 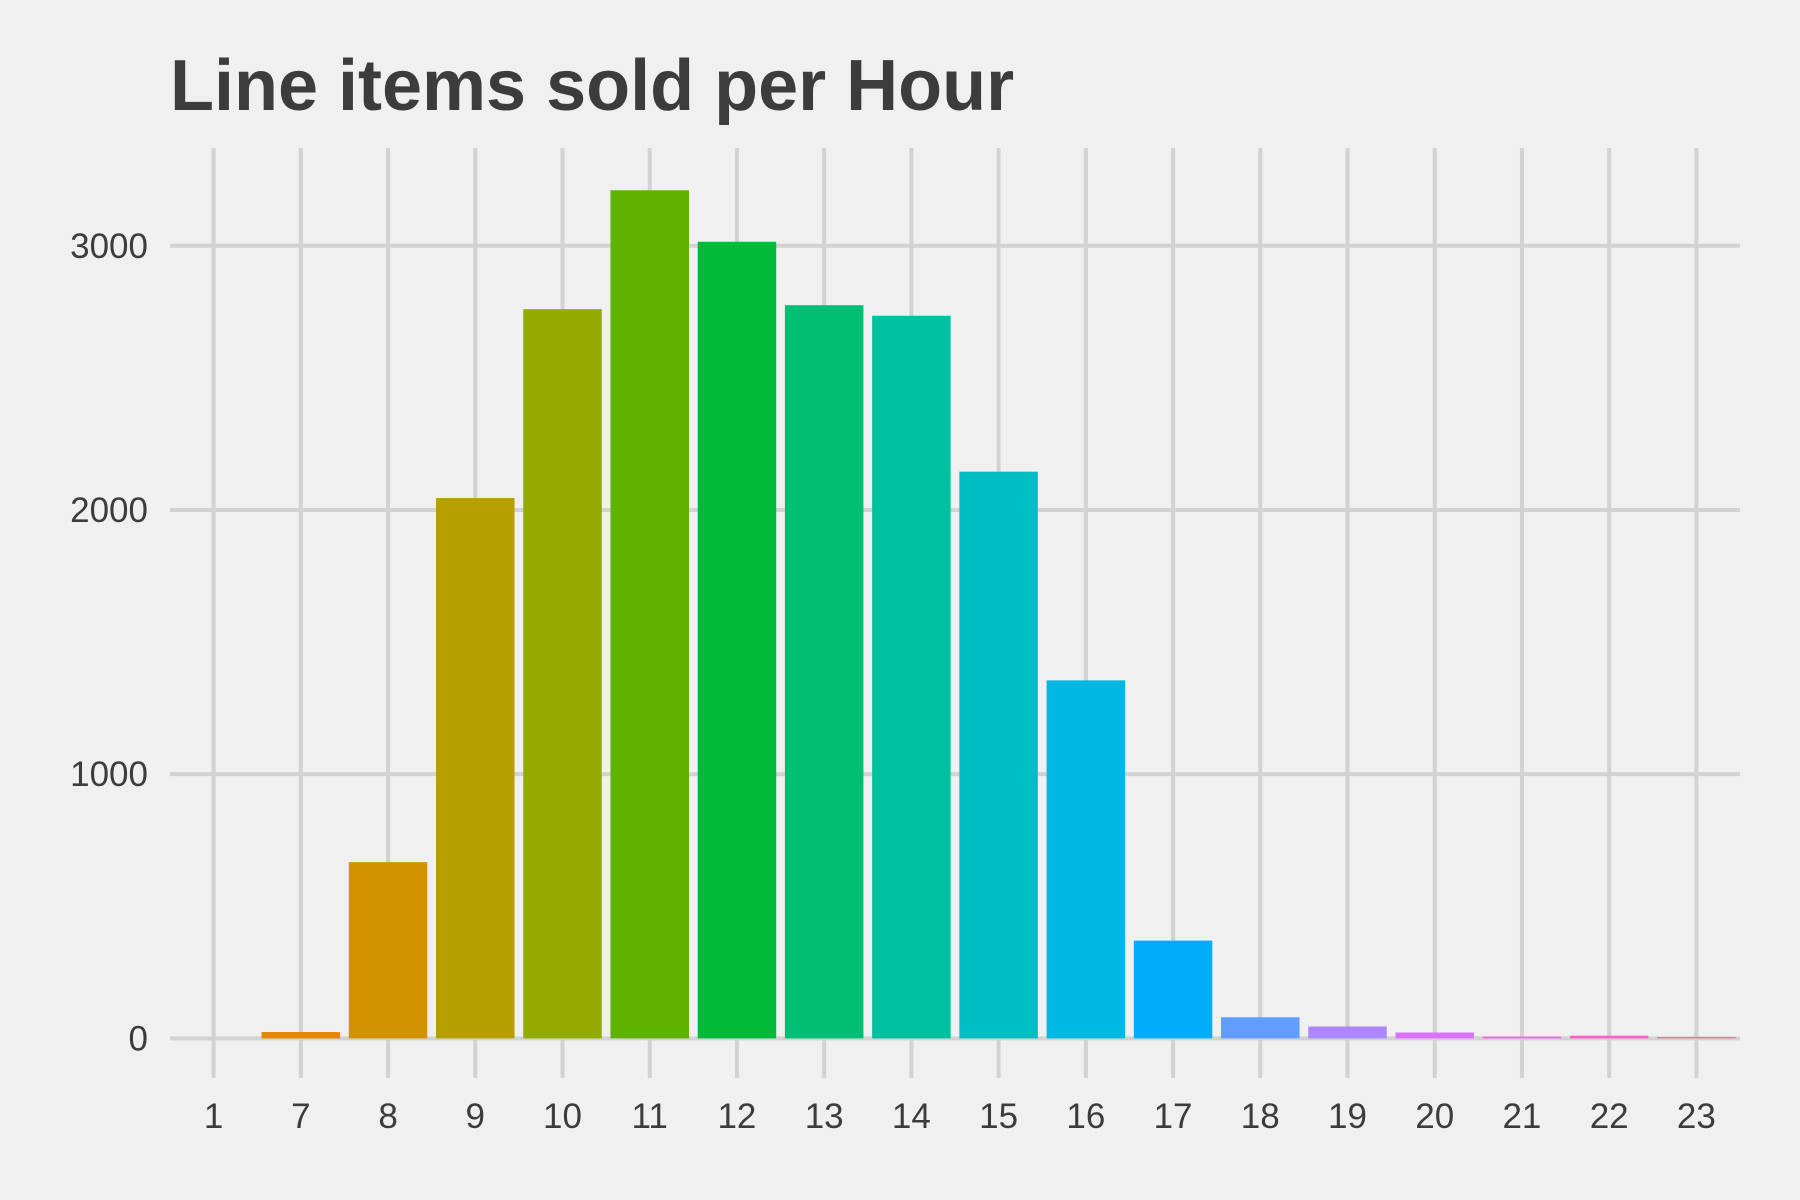 What do you see at coordinates (109, 510) in the screenshot?
I see `y-tick-label: 2000` at bounding box center [109, 510].